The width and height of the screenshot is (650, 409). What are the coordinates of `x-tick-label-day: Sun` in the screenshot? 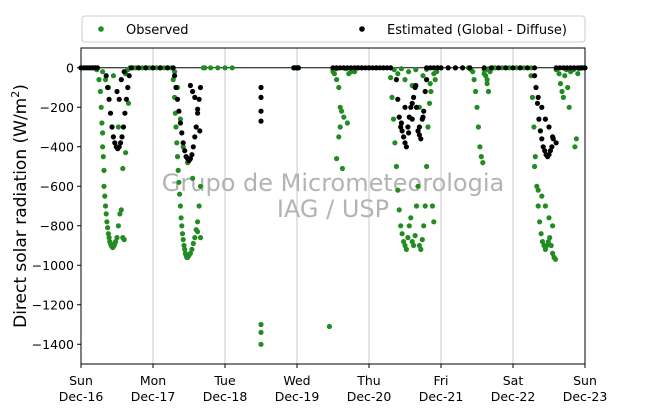 It's located at (81, 380).